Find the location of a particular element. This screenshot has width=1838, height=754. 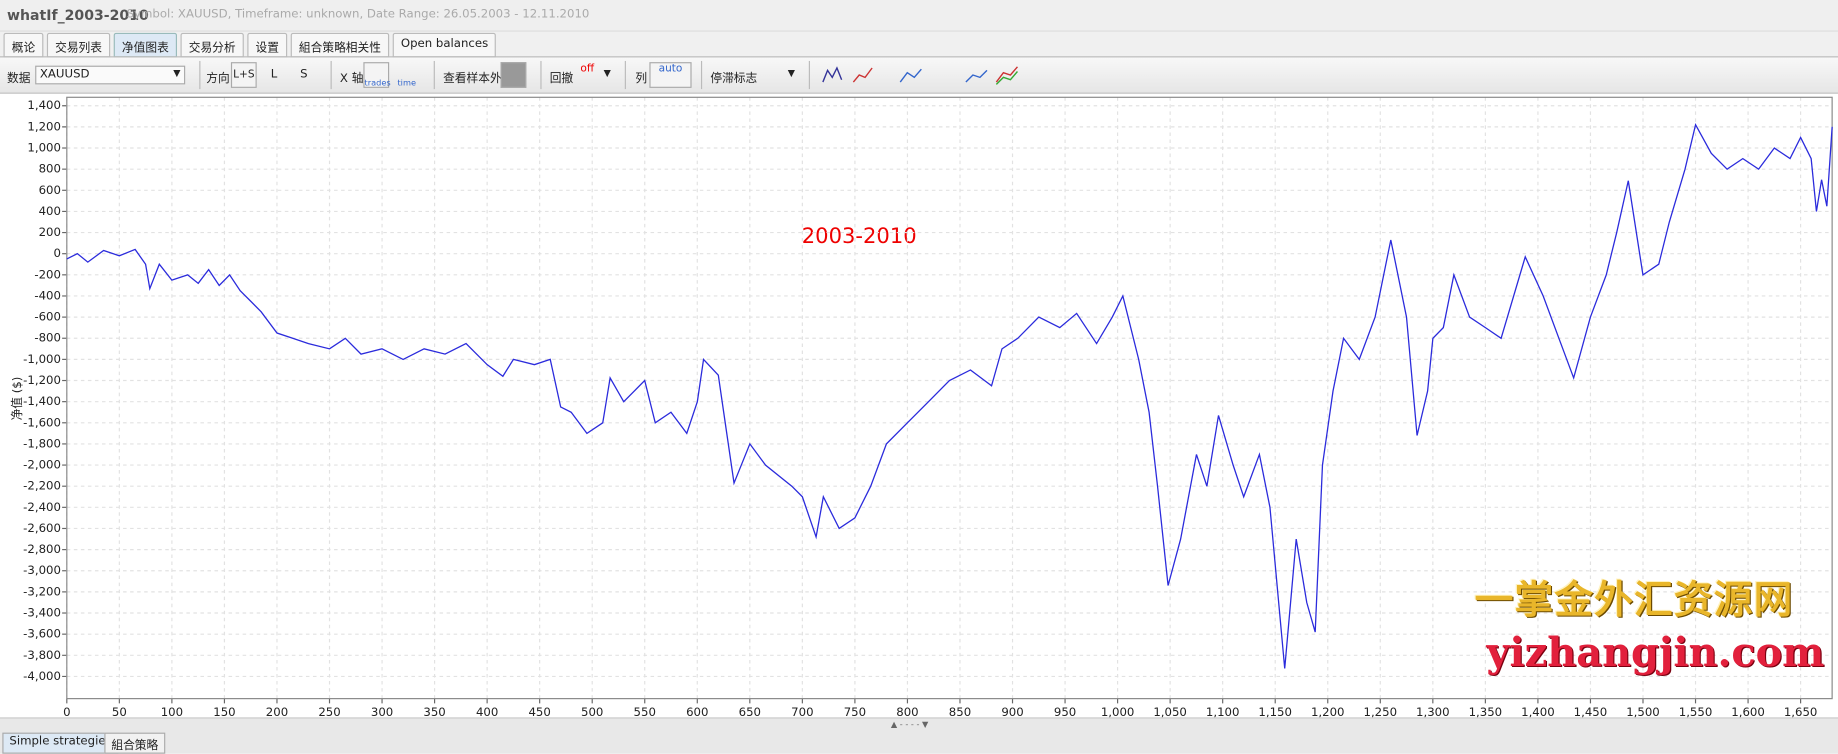

y-tick-label: -2,400 is located at coordinates (42, 507).